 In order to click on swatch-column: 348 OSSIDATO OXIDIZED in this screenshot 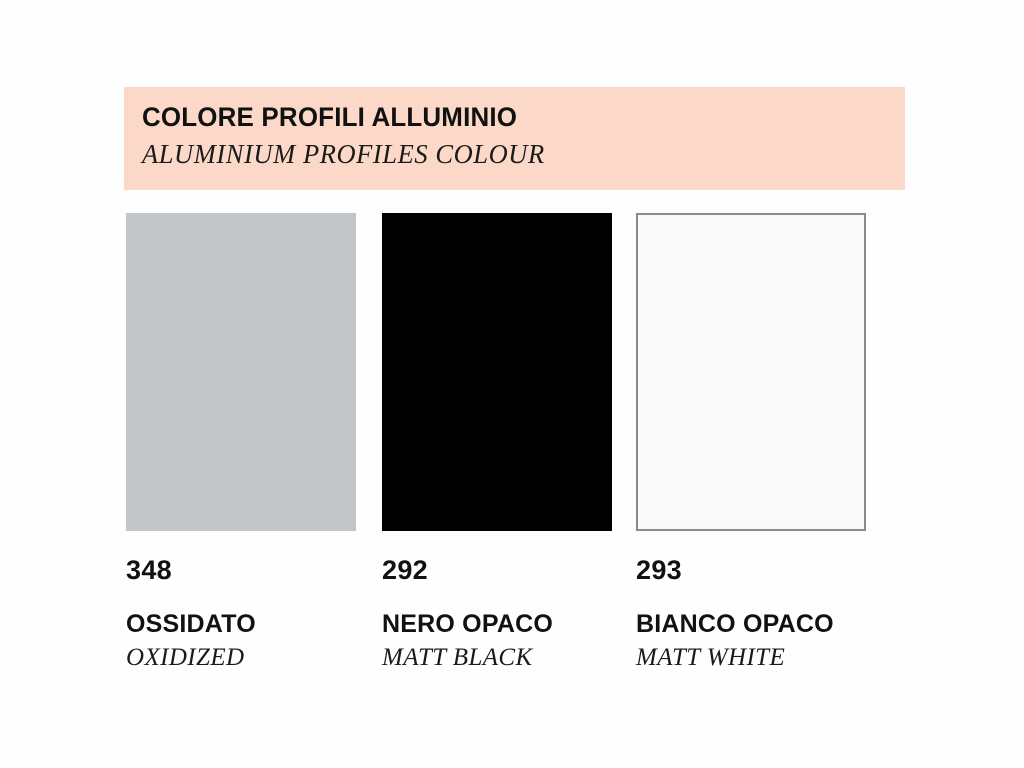, I will do `click(241, 442)`.